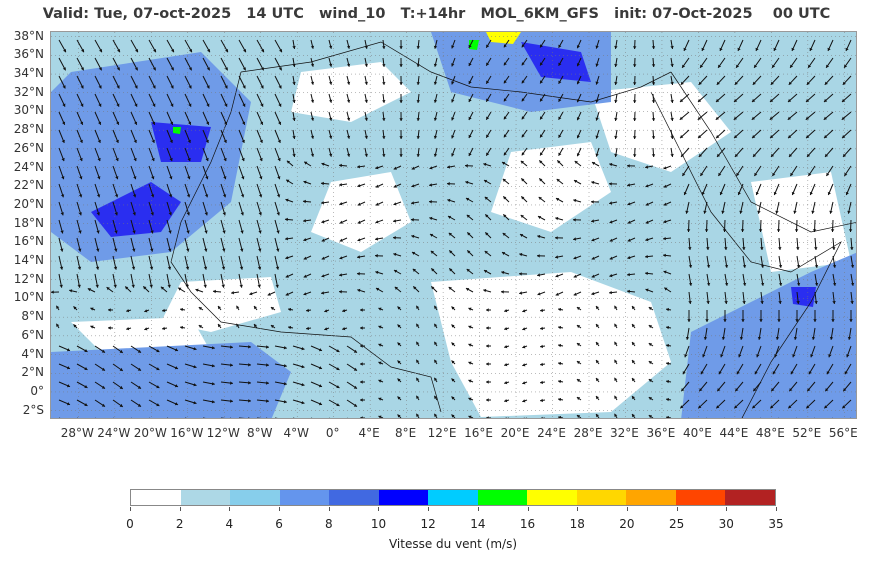 This screenshot has height=563, width=873. Describe the element at coordinates (304, 497) in the screenshot. I see `colorbar-segment` at that location.